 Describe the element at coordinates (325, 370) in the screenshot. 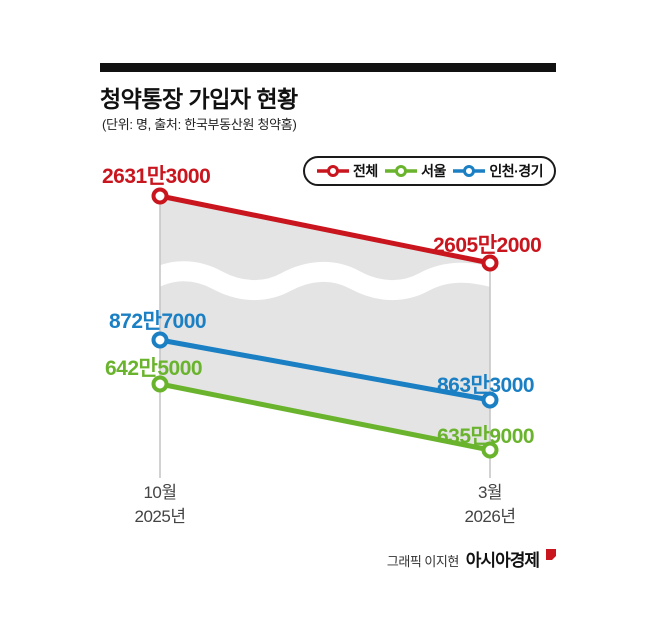

I see `series-line-incheon-gyeonggi` at that location.